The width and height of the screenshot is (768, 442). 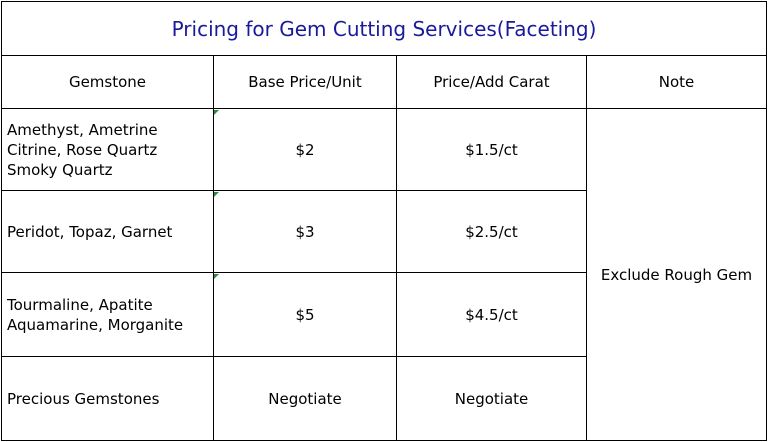 What do you see at coordinates (305, 399) in the screenshot?
I see `row-4-base-price: Negotiate` at bounding box center [305, 399].